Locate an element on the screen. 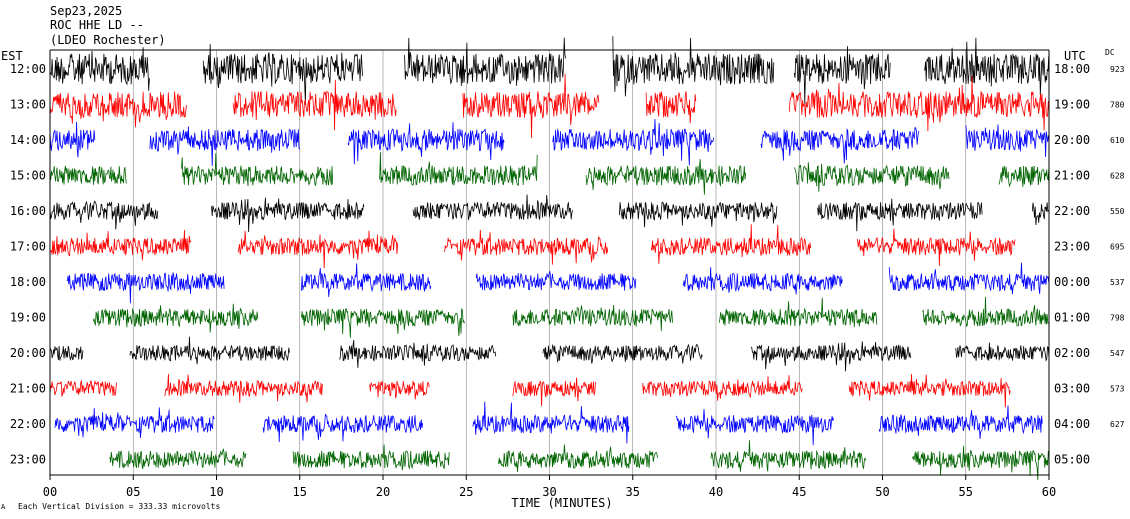 The width and height of the screenshot is (1130, 519). utc-hour-label: 23:00 is located at coordinates (1072, 247).